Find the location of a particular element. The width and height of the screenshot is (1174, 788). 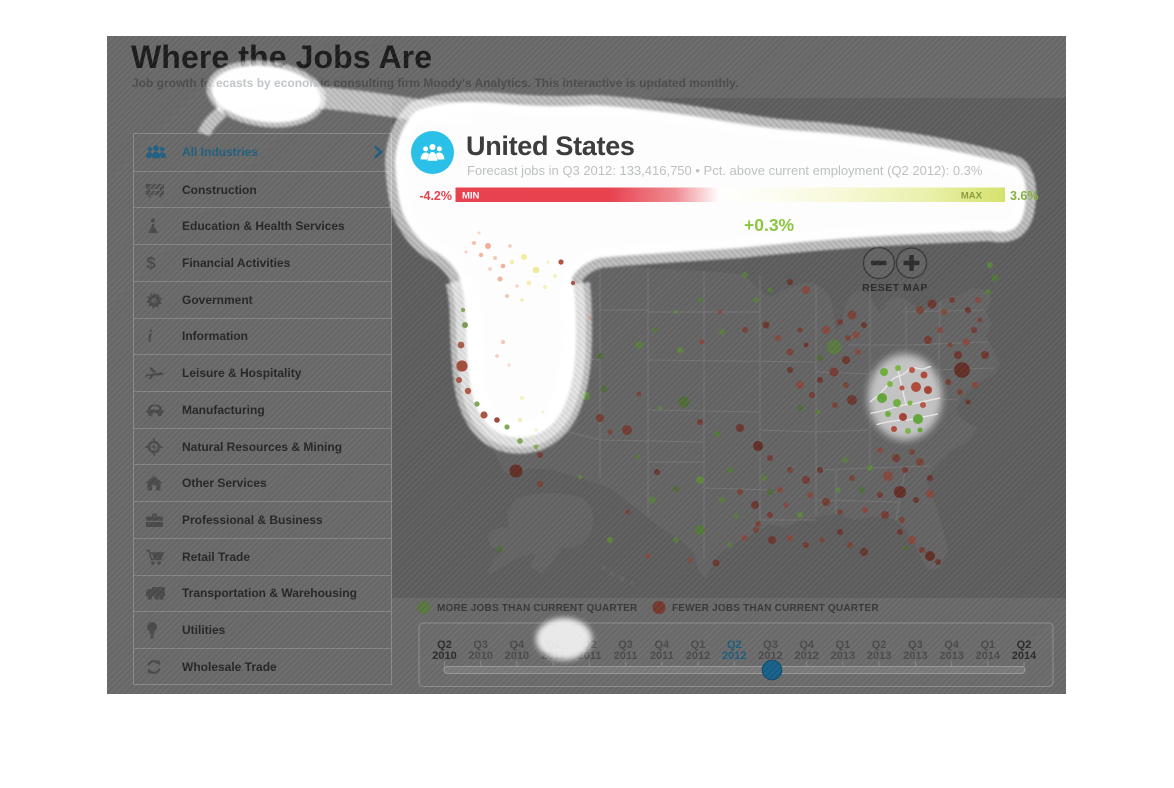

svg-text: i is located at coordinates (150, 336).